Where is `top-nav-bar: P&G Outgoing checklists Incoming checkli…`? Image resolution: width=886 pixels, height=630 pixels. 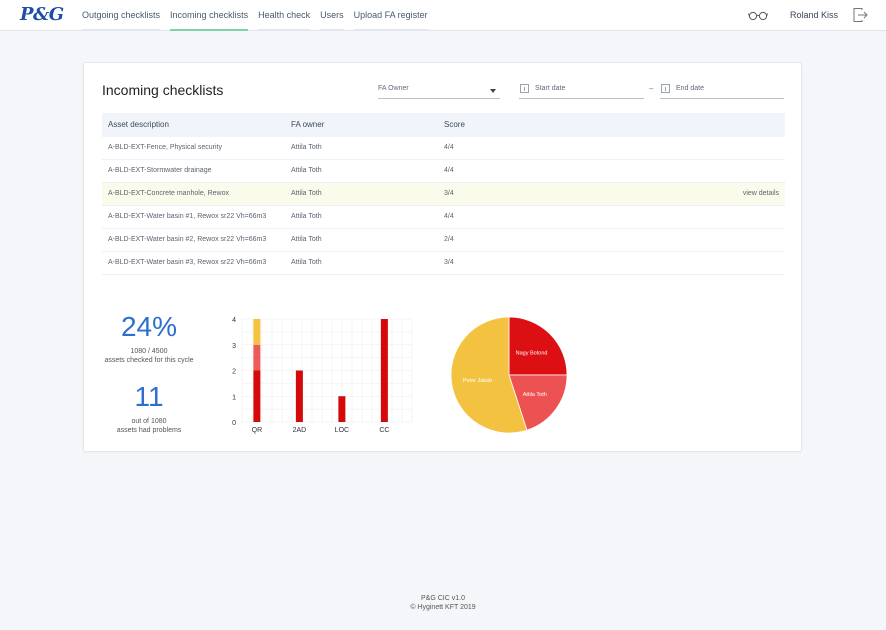
top-nav-bar: P&G Outgoing checklists Incoming checkli… is located at coordinates (443, 15).